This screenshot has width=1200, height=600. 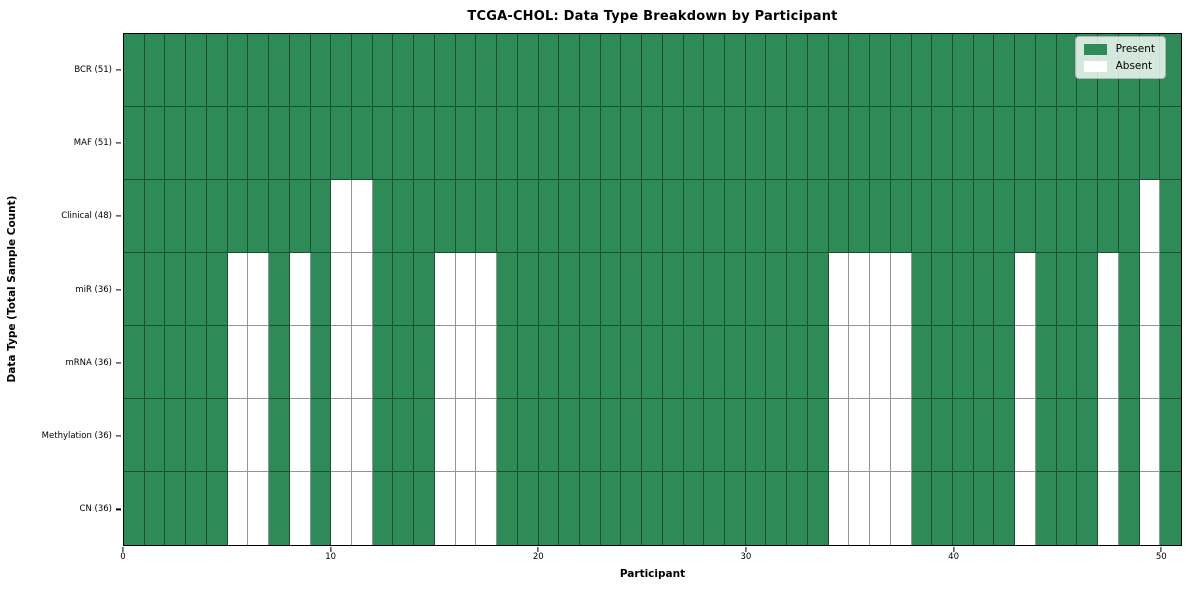 What do you see at coordinates (92, 142) in the screenshot?
I see `y-tick-label: MAF (51)` at bounding box center [92, 142].